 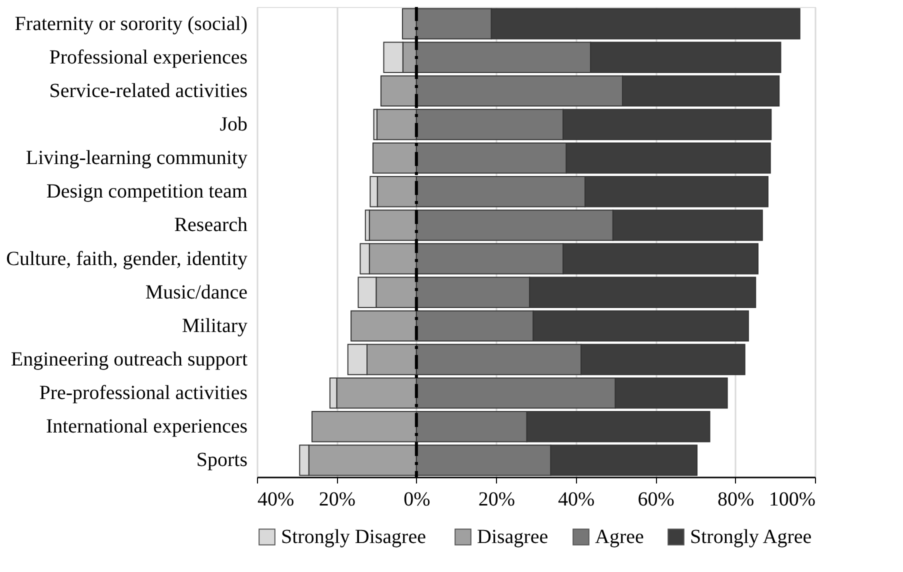 What do you see at coordinates (222, 460) in the screenshot?
I see `y-tick-label: Sports` at bounding box center [222, 460].